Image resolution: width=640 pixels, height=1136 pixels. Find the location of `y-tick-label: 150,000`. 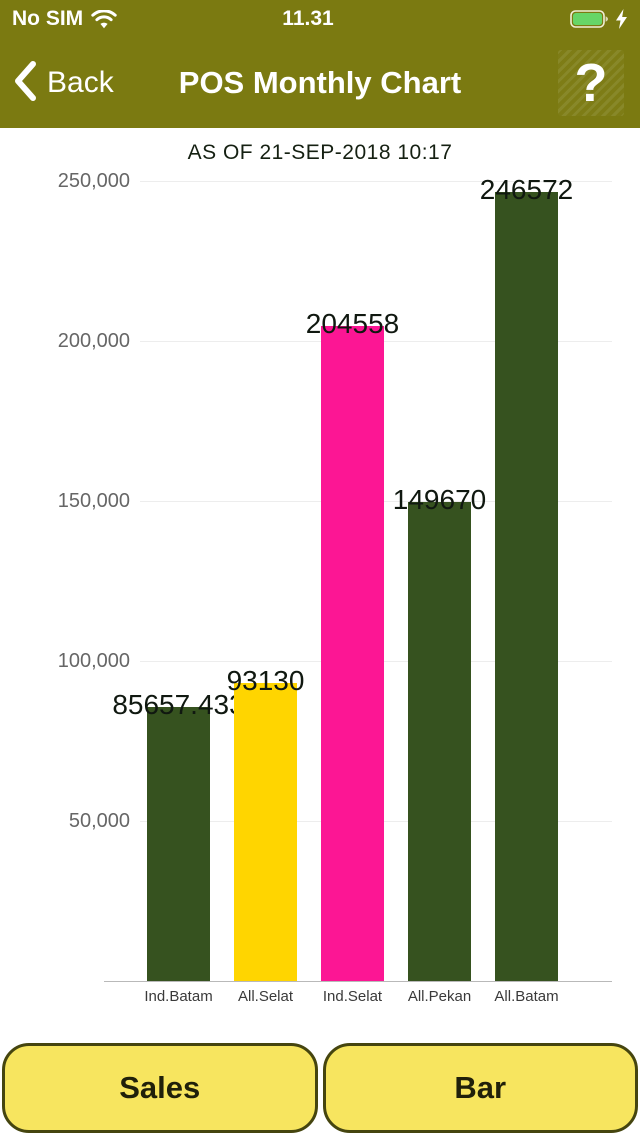

y-tick-label: 150,000 is located at coordinates (93, 501).